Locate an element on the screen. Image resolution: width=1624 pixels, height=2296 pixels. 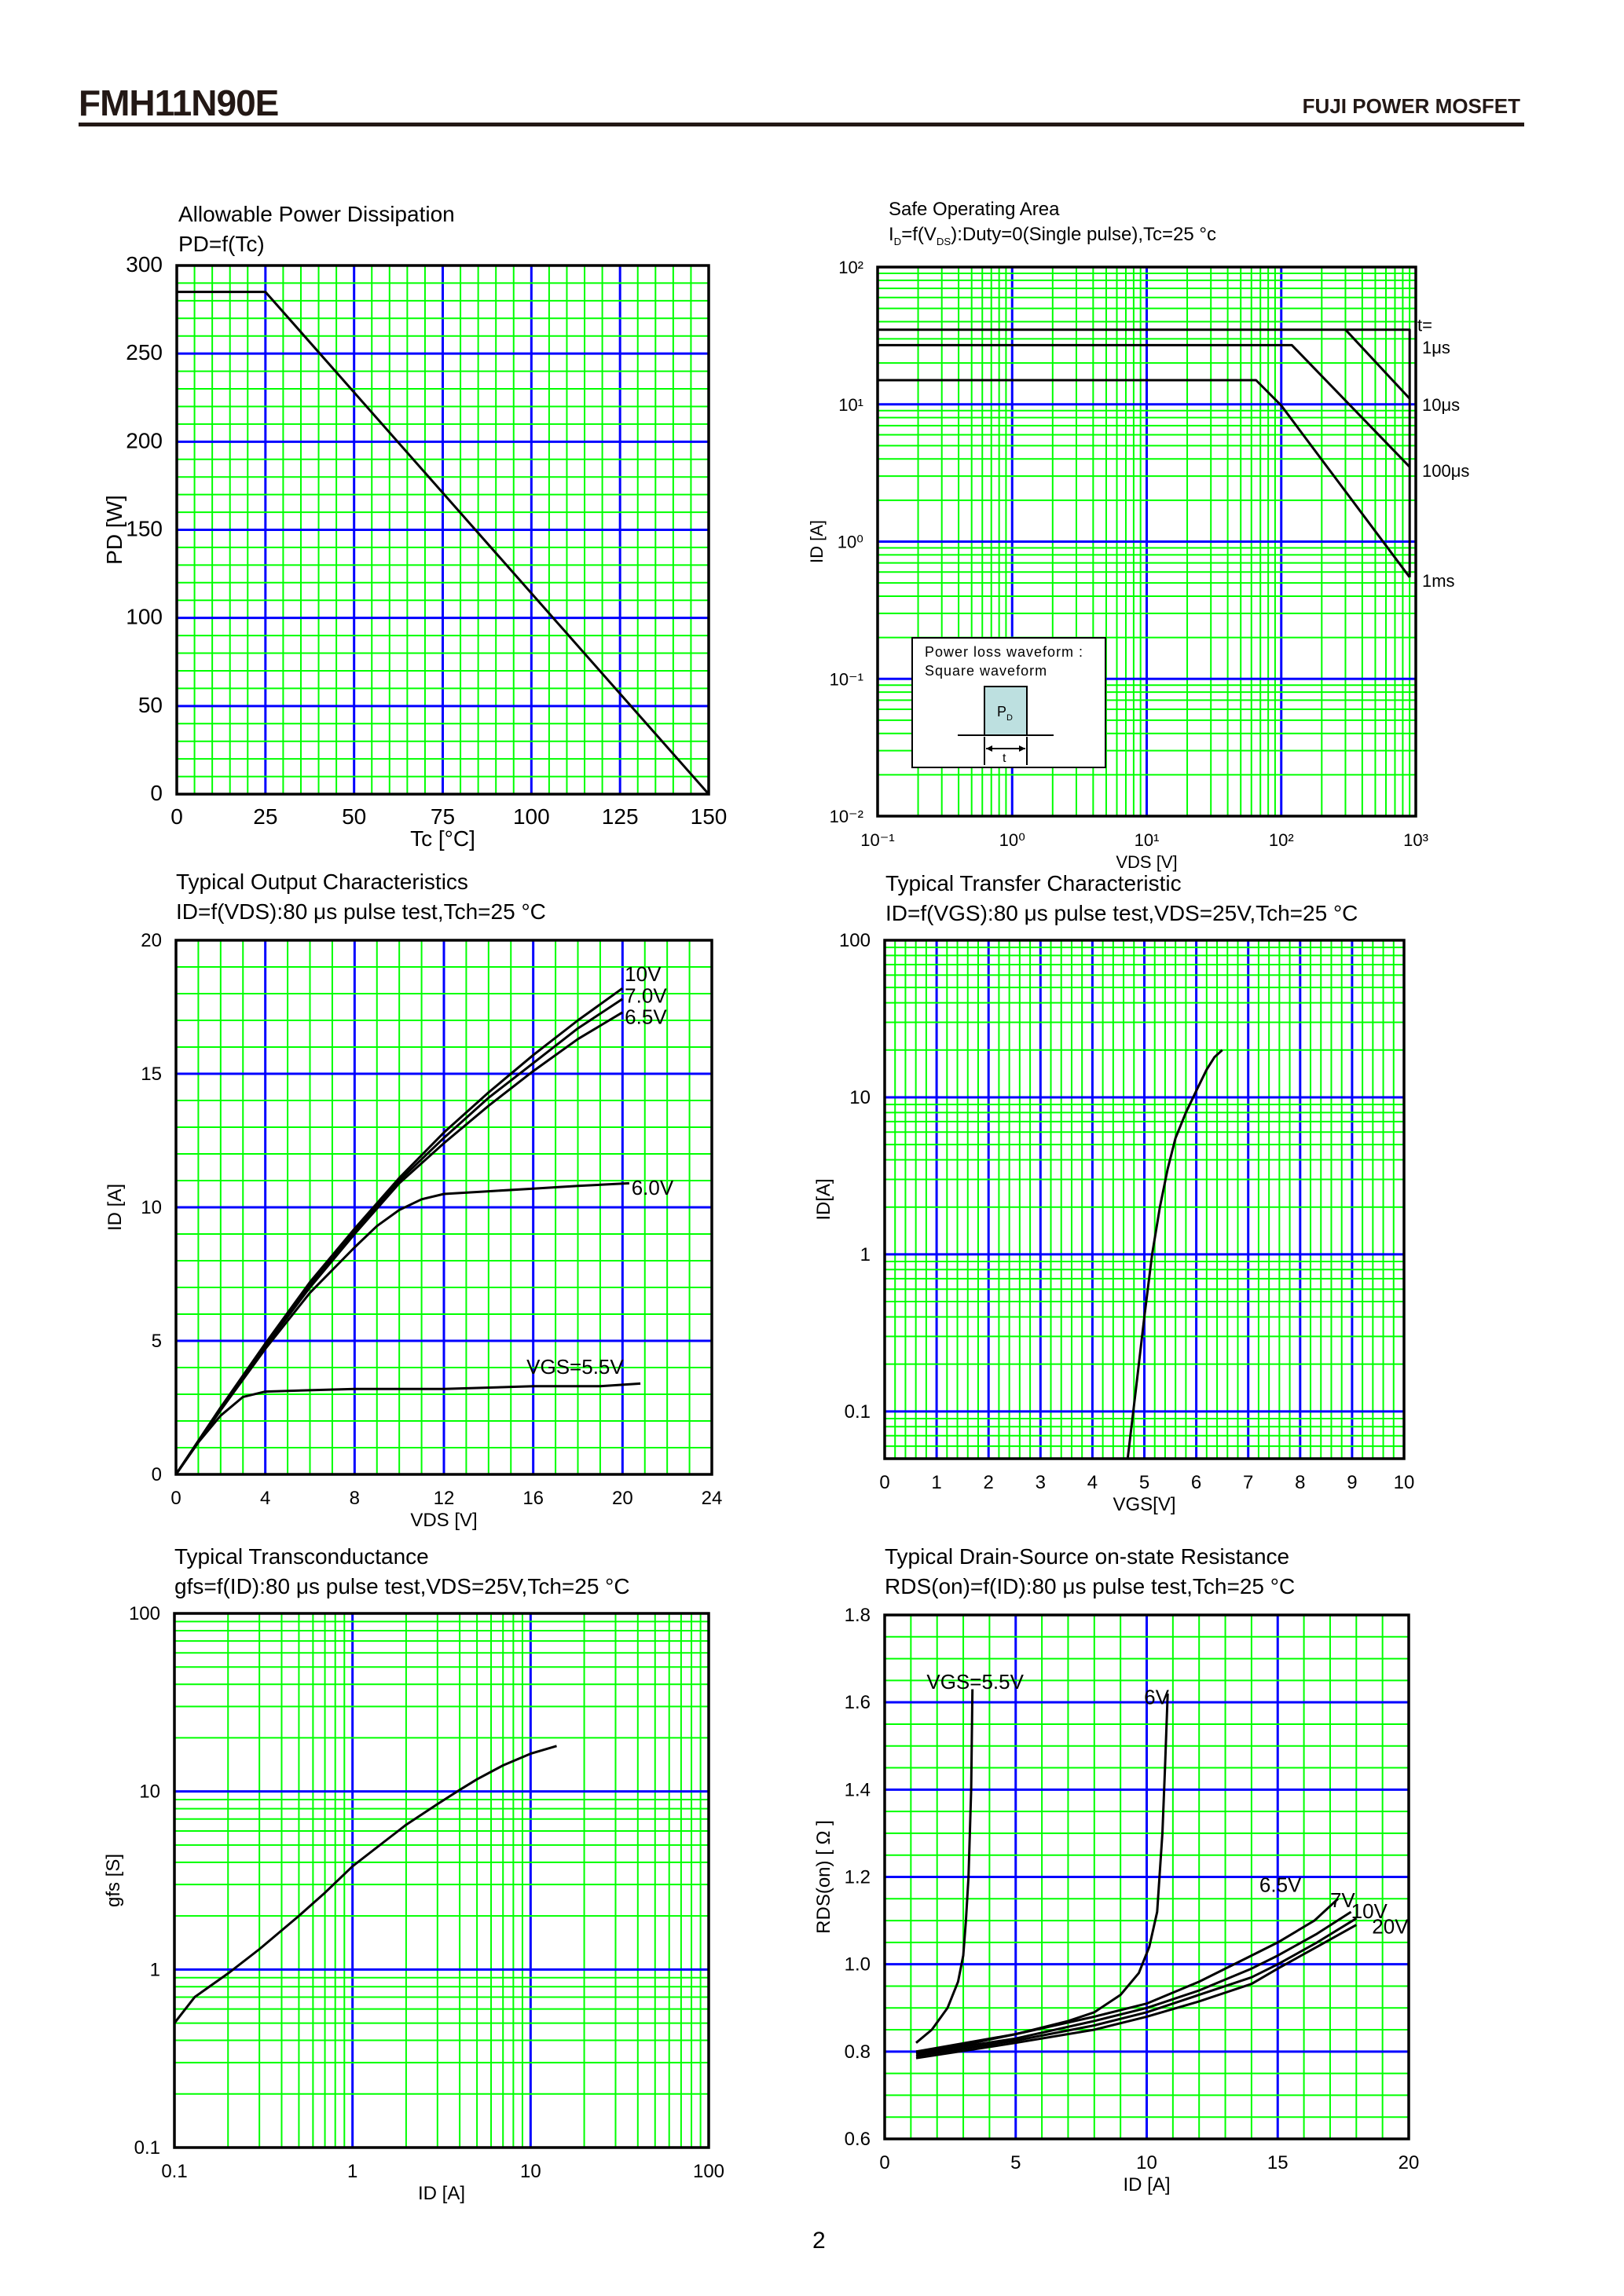
y-tick-label: 0 is located at coordinates (157, 793).